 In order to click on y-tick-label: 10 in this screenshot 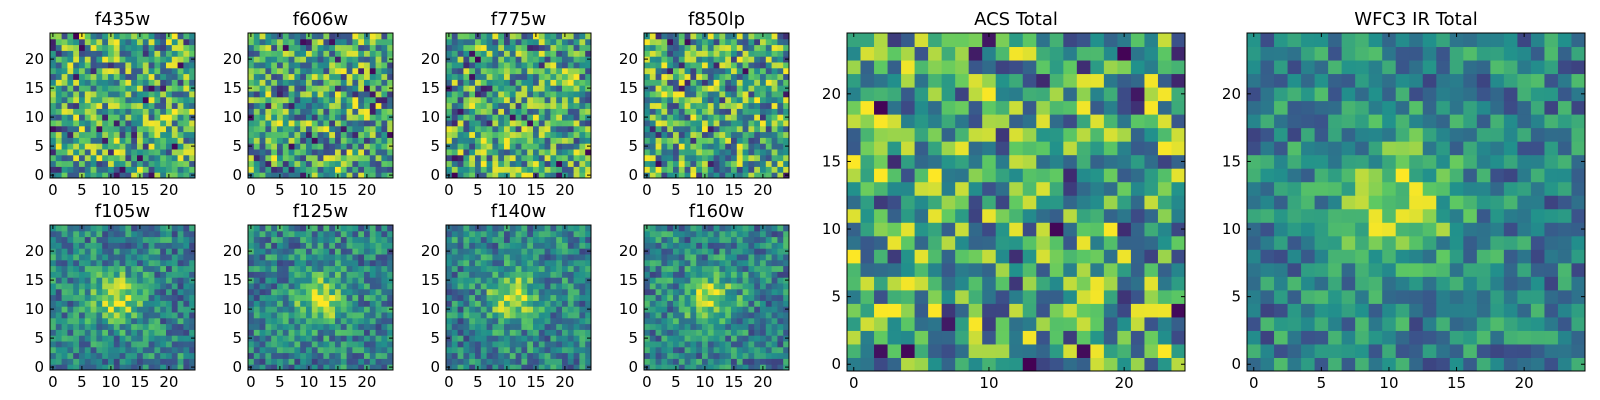, I will do `click(34, 309)`.